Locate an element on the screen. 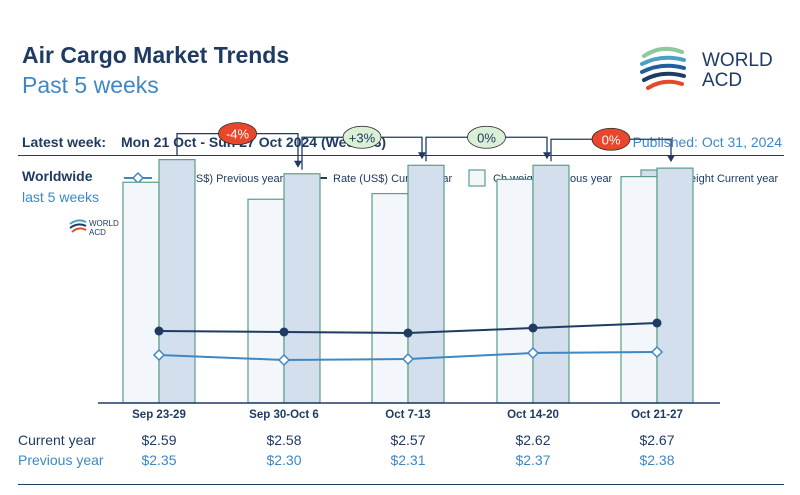 The image size is (800, 495). change-label-1: +3% is located at coordinates (362, 137).